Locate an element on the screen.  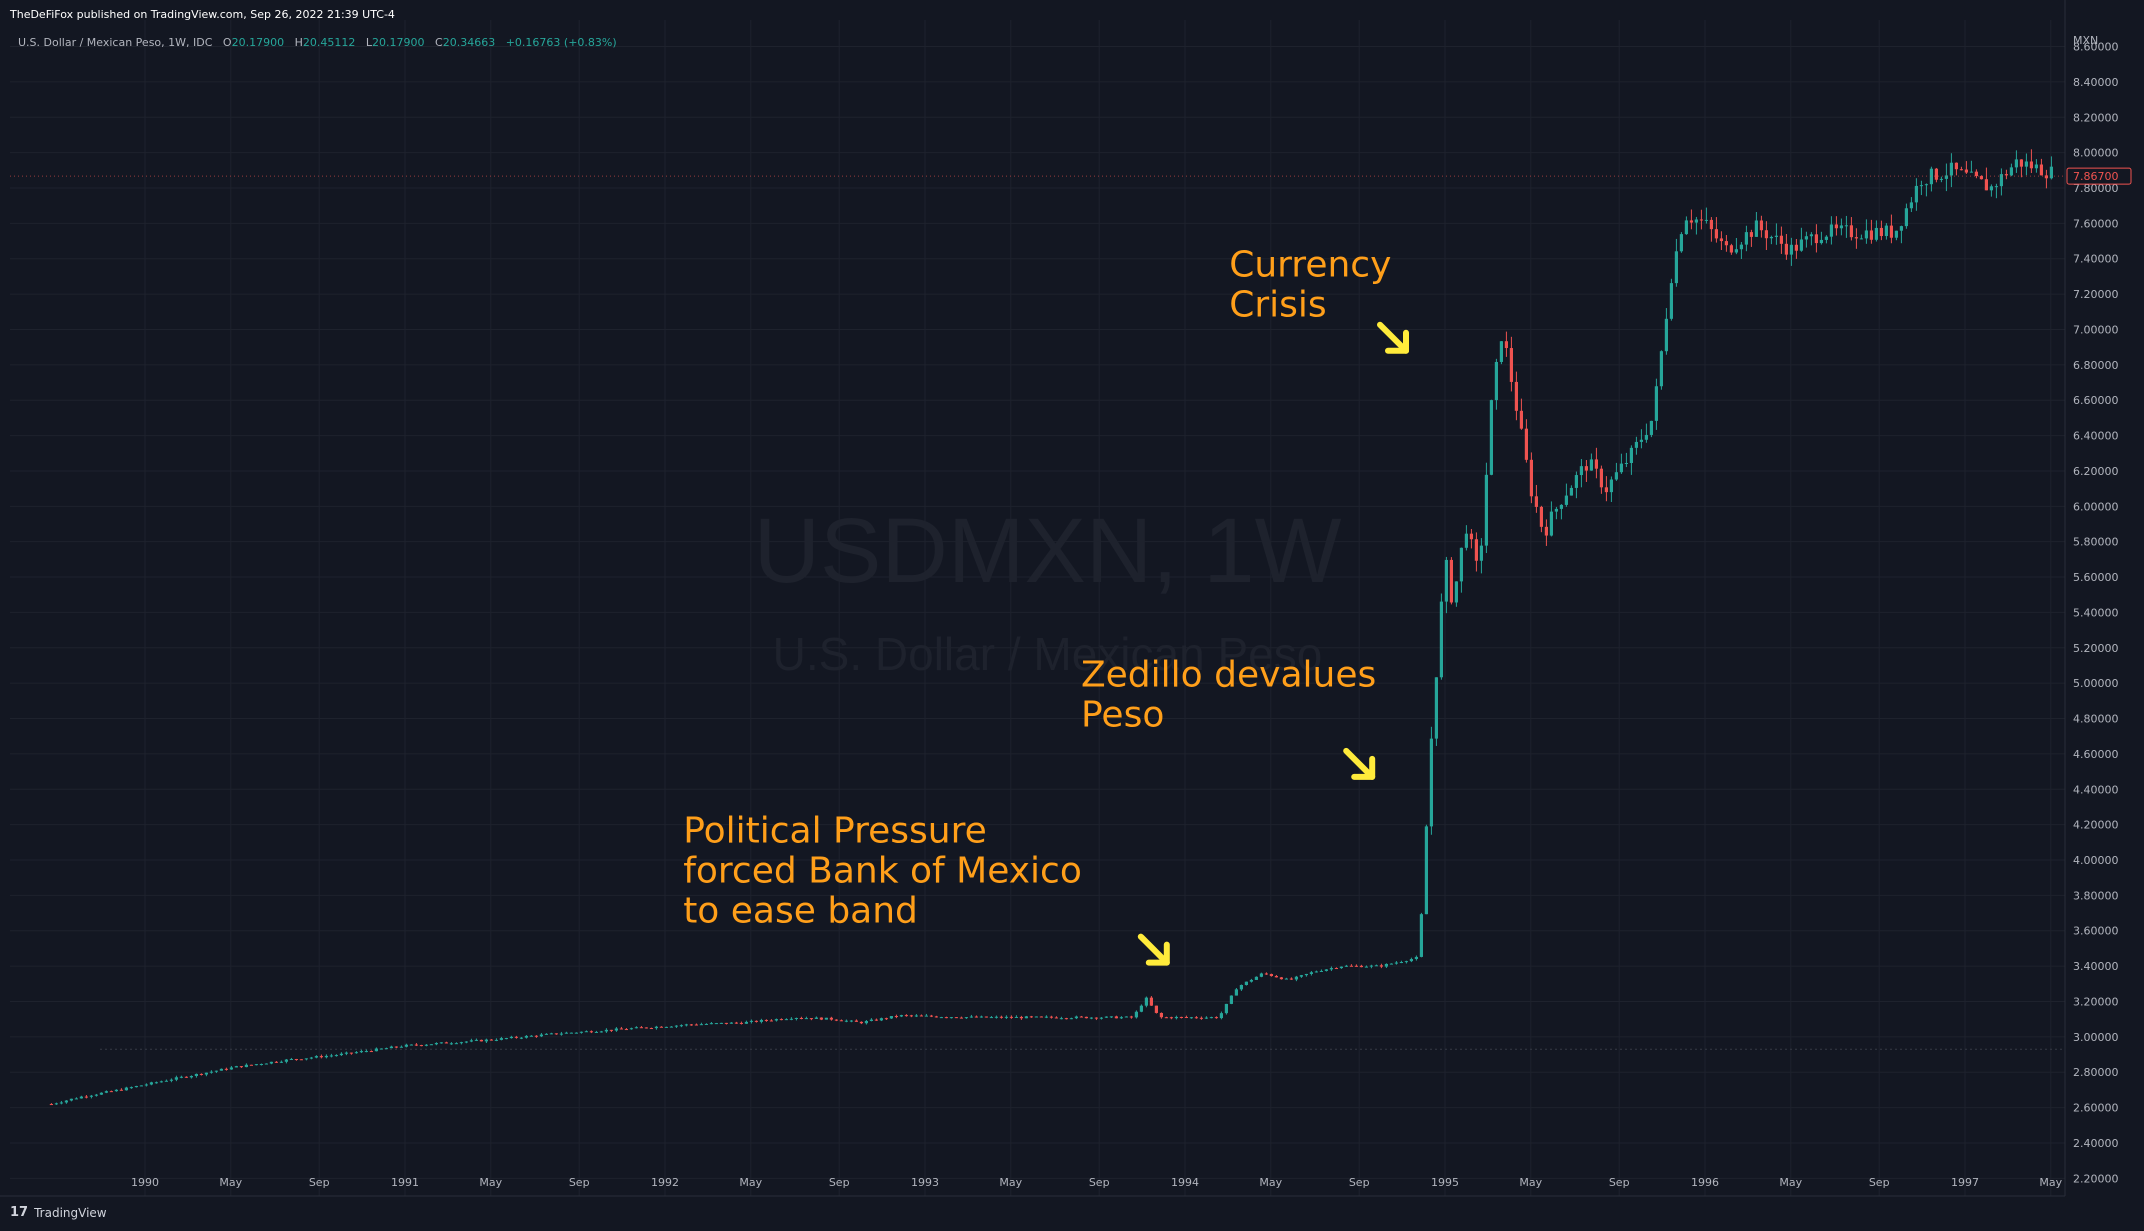
price-tick-label: 3.60000 is located at coordinates (2096, 931).